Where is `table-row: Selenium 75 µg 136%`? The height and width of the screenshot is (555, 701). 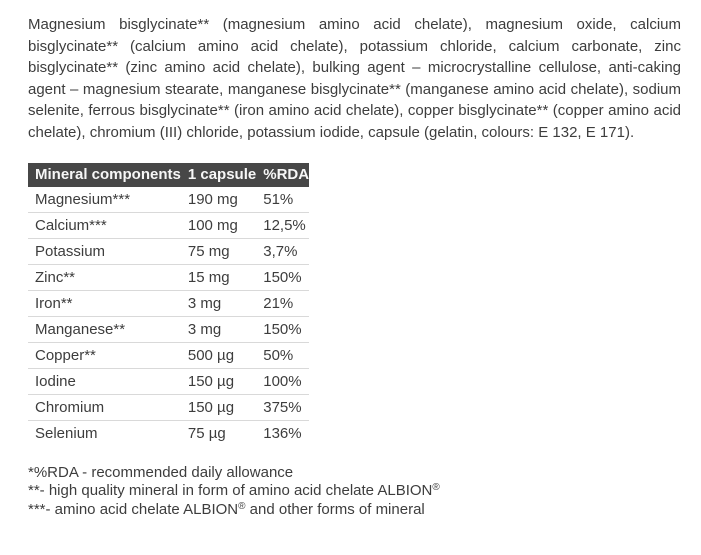 table-row: Selenium 75 µg 136% is located at coordinates (168, 434).